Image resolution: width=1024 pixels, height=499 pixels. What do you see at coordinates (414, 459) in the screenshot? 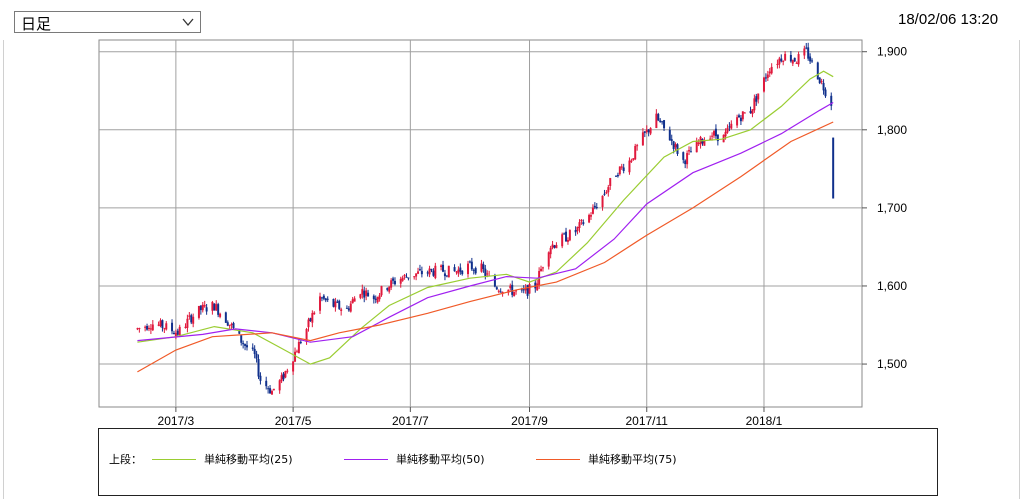
I see `legend-item-sma50: 単純移動平均(50)` at bounding box center [414, 459].